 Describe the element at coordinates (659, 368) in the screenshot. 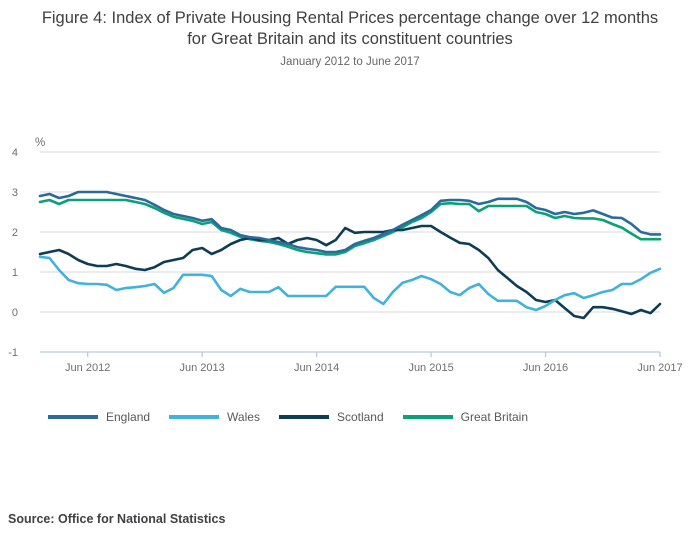

I see `x-tick-label: Jun 2017` at that location.